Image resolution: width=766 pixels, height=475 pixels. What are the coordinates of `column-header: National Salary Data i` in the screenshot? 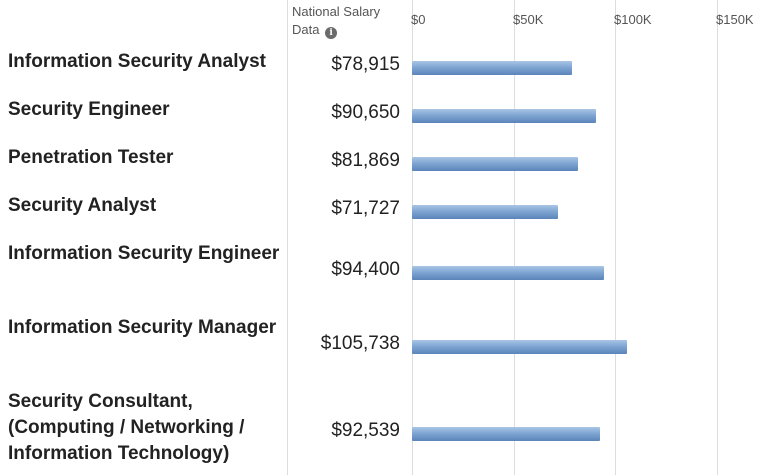 It's located at (352, 21).